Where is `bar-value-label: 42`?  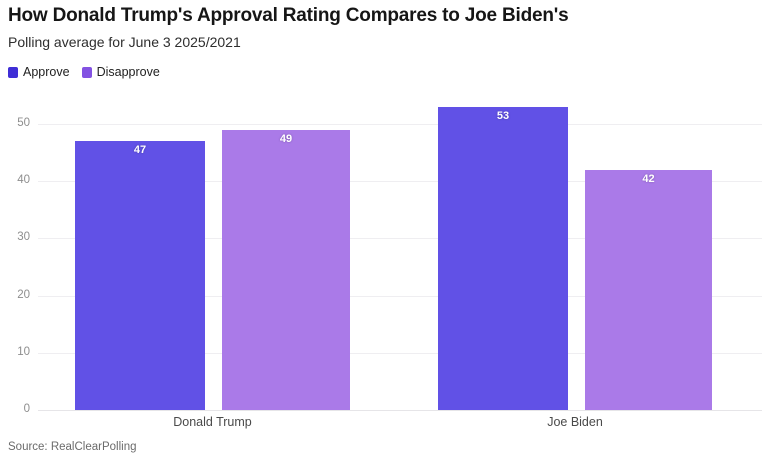
bar-value-label: 42 is located at coordinates (648, 178).